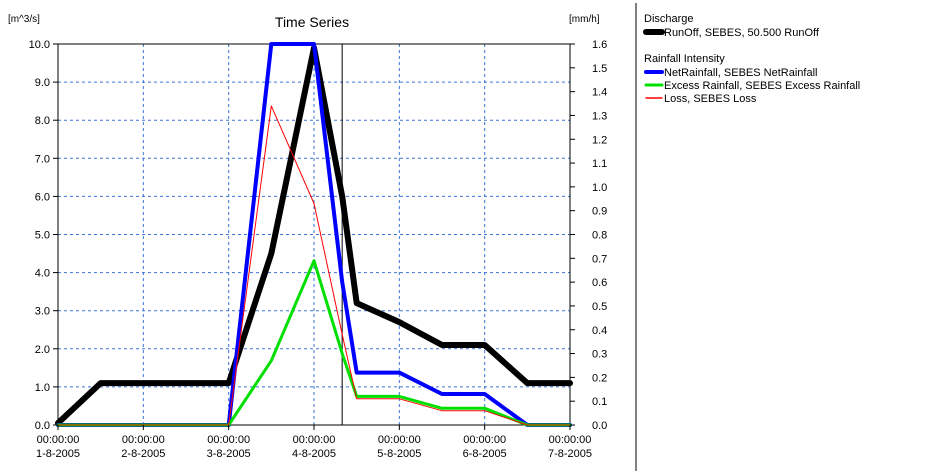  What do you see at coordinates (599, 402) in the screenshot?
I see `right-tick-label: 0.1` at bounding box center [599, 402].